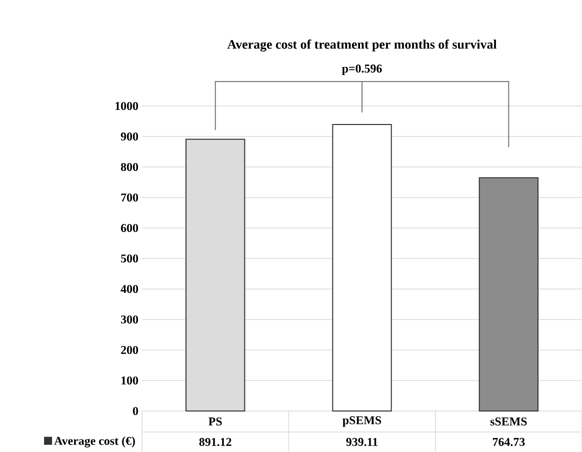 The image size is (582, 452). I want to click on x-tick-label: pSEMS, so click(362, 421).